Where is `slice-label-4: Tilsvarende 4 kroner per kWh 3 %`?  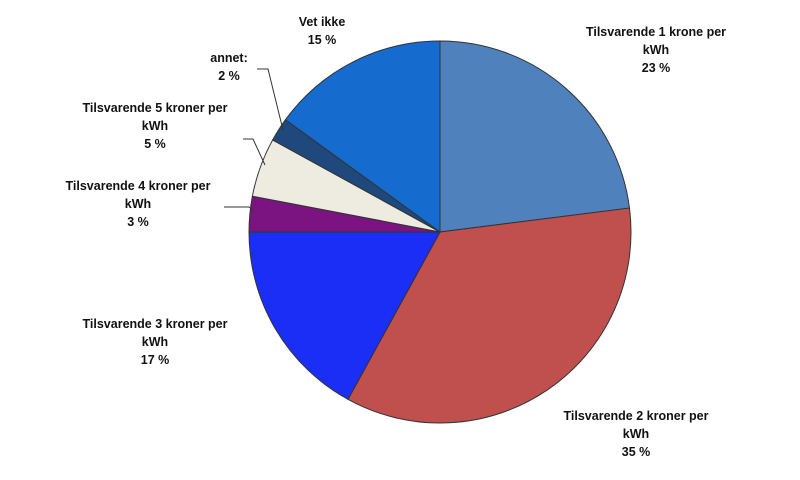
slice-label-4: Tilsvarende 4 kroner per kWh 3 % is located at coordinates (138, 204).